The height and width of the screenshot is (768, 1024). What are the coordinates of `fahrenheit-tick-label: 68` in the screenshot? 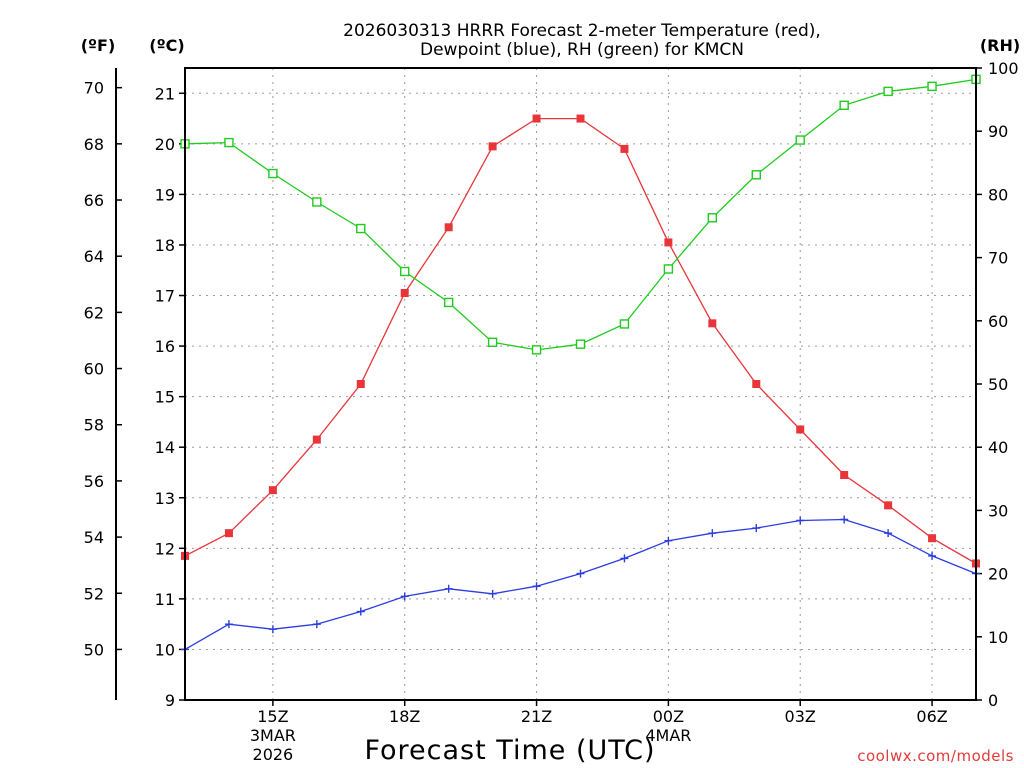 It's located at (94, 144).